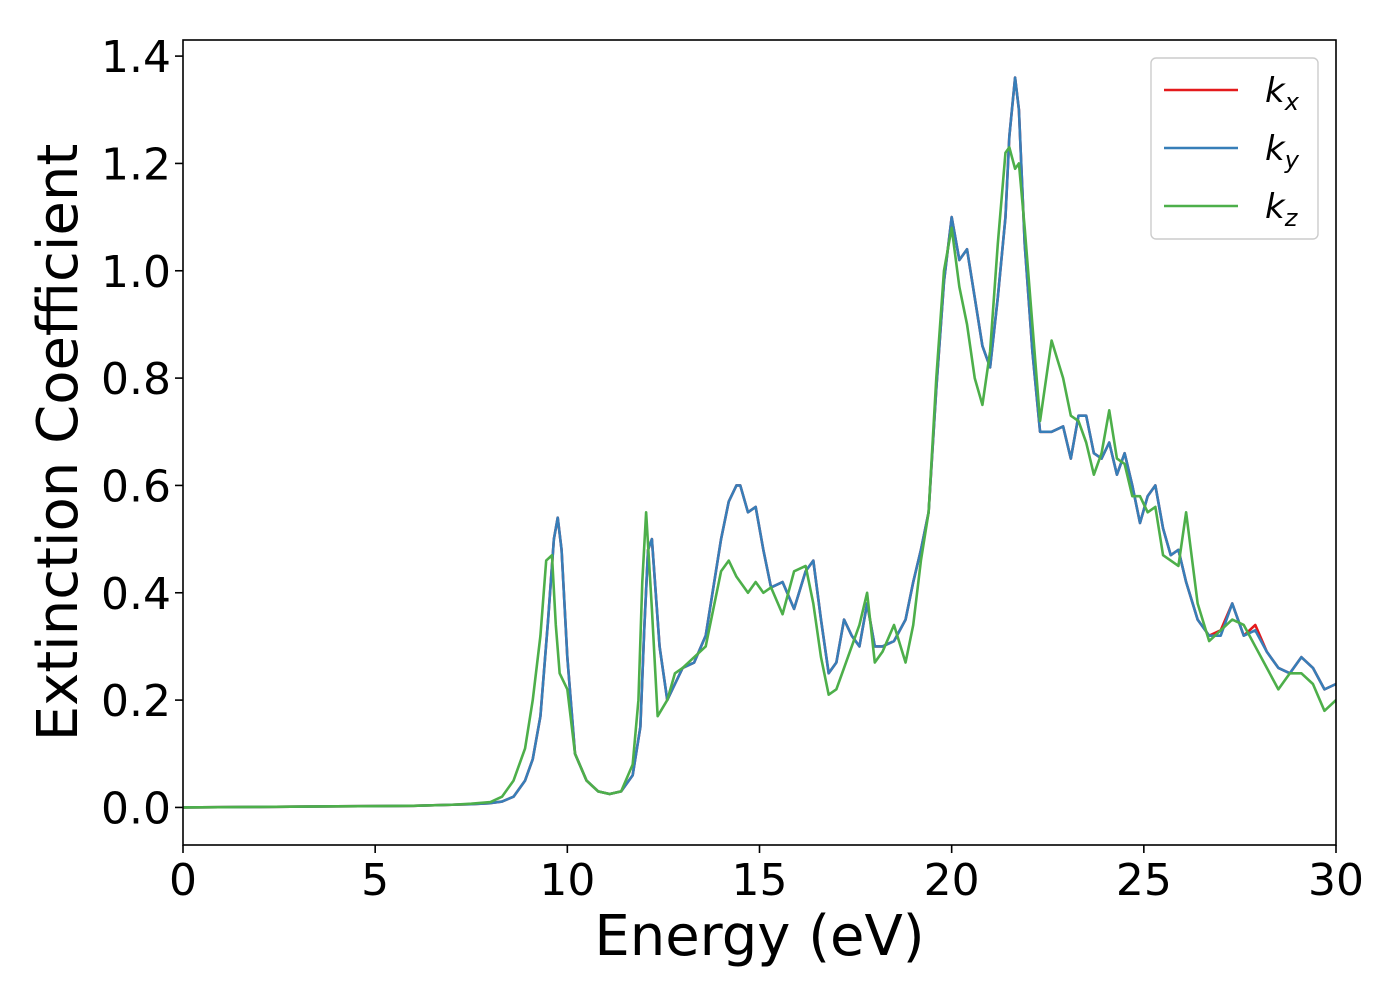  I want to click on legend-label-y: ky, so click(1282, 151).